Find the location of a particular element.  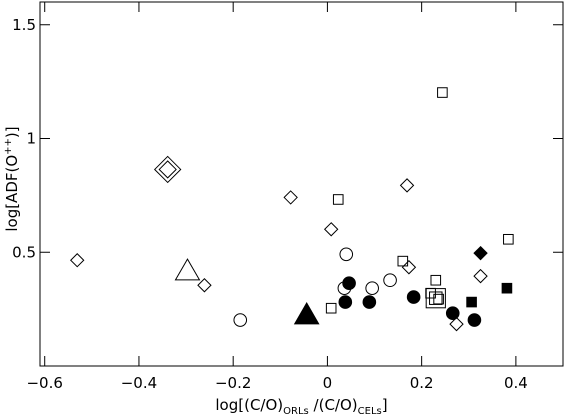

x-label-part: log[(C/O) is located at coordinates (249, 405).